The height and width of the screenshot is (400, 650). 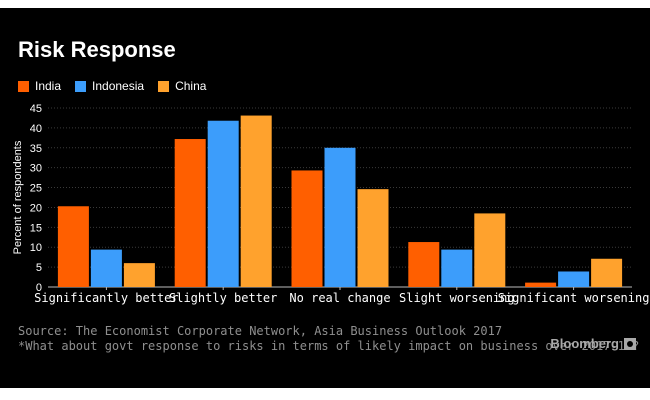 I want to click on y-tick-label: 0, so click(x=39, y=288).